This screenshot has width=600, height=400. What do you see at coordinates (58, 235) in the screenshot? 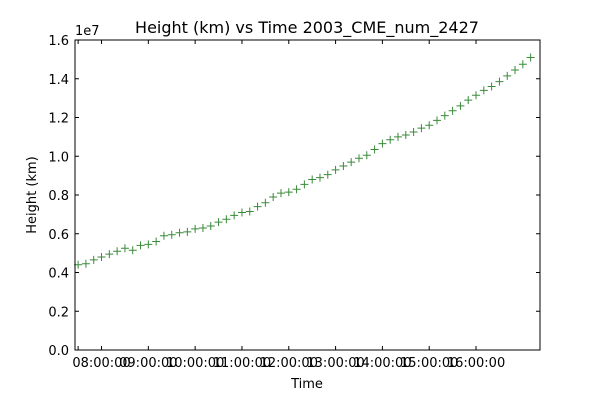
I see `y-tick-label: 0.6` at bounding box center [58, 235].